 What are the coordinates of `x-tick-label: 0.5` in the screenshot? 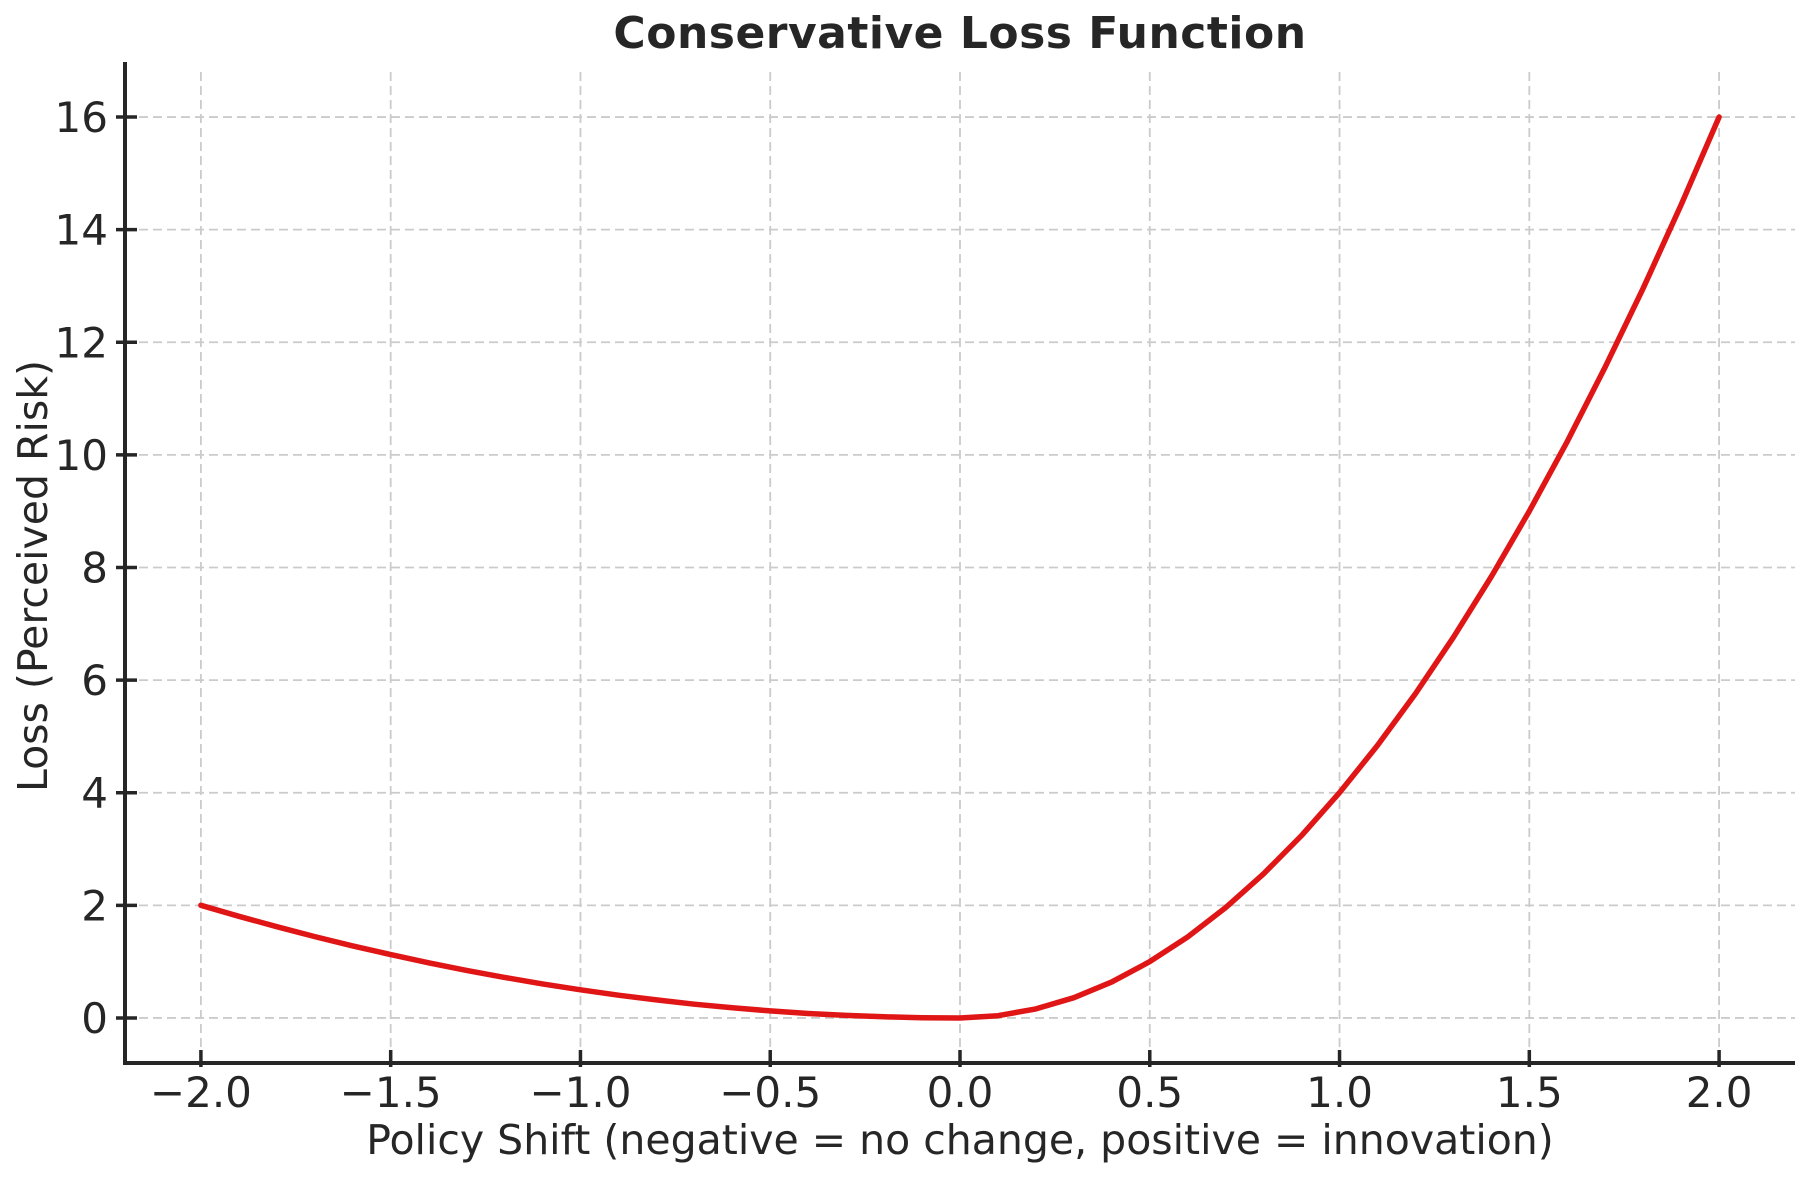 It's located at (1149, 1092).